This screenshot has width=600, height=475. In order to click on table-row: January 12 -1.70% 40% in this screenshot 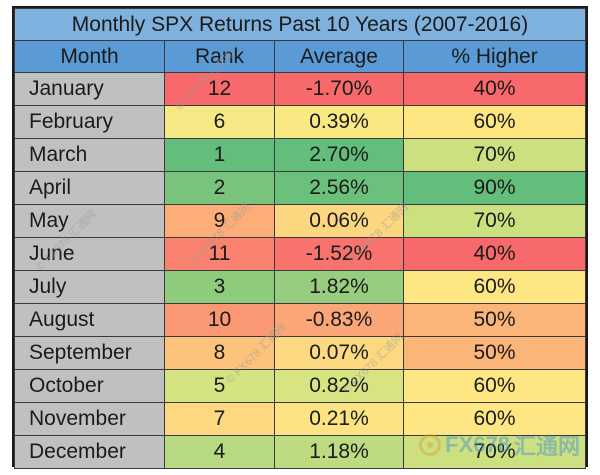, I will do `click(300, 89)`.